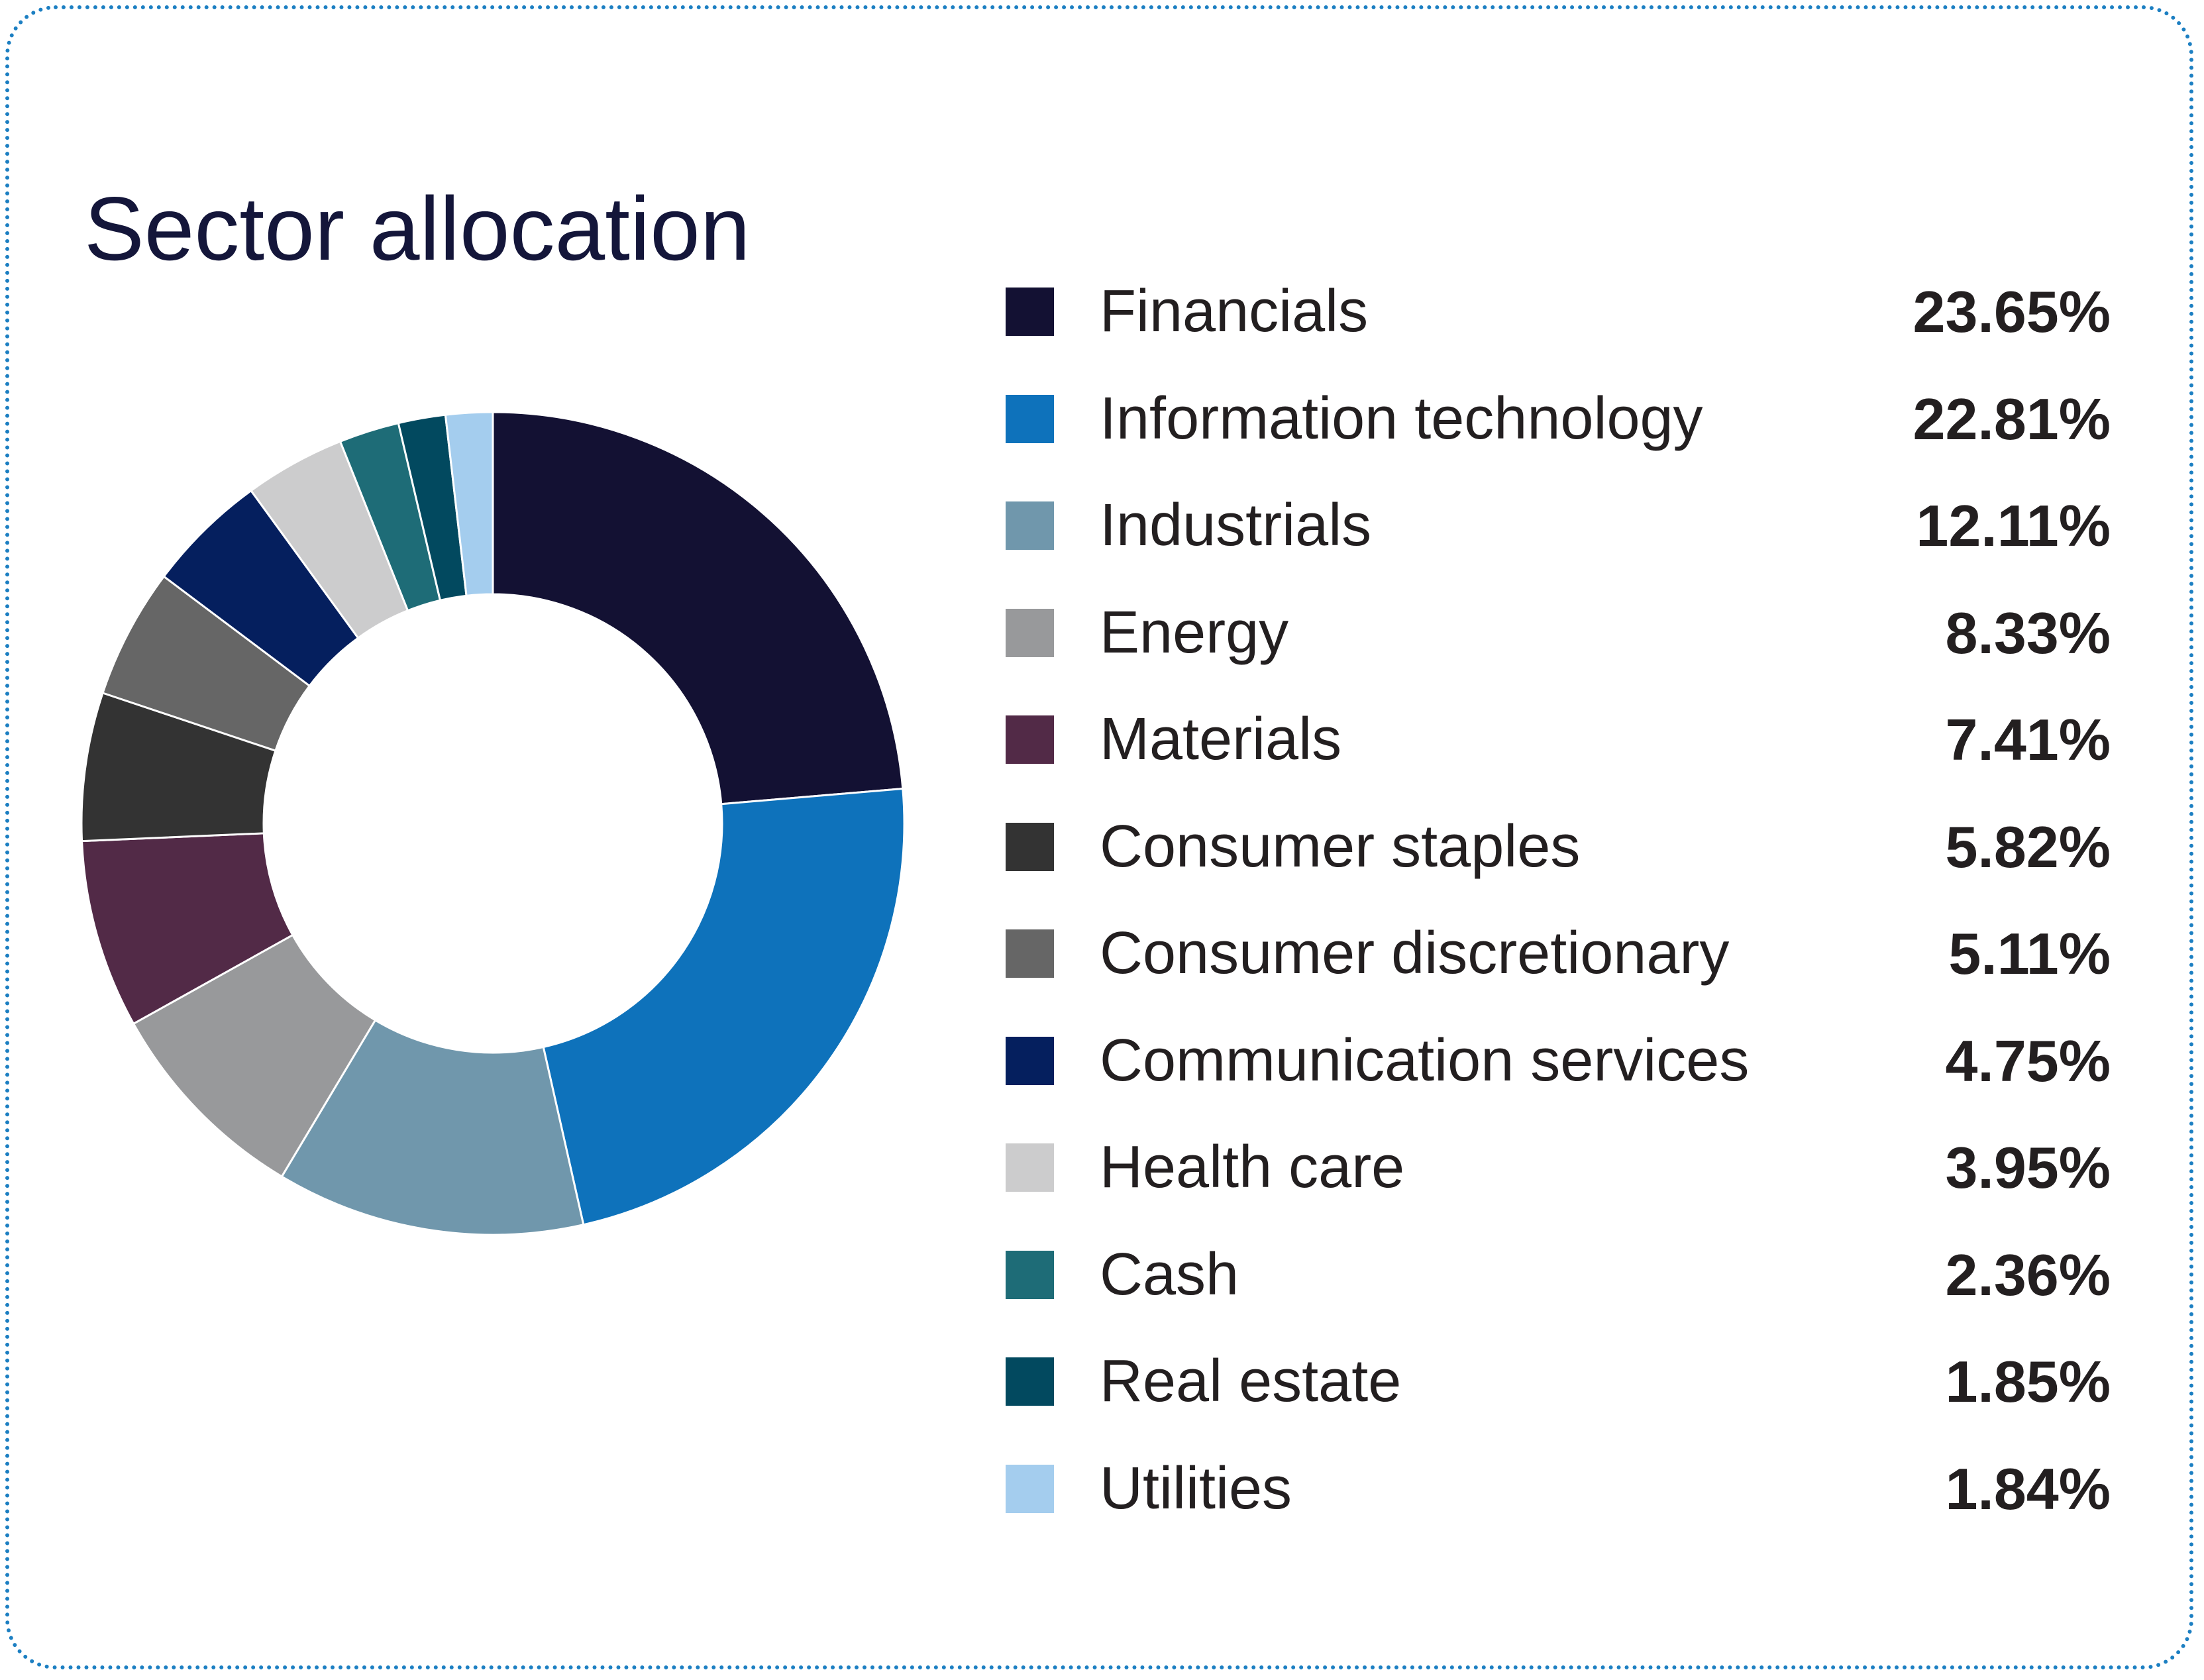  What do you see at coordinates (1558, 1284) in the screenshot?
I see `legend-item-cash: Cash 2.36%` at bounding box center [1558, 1284].